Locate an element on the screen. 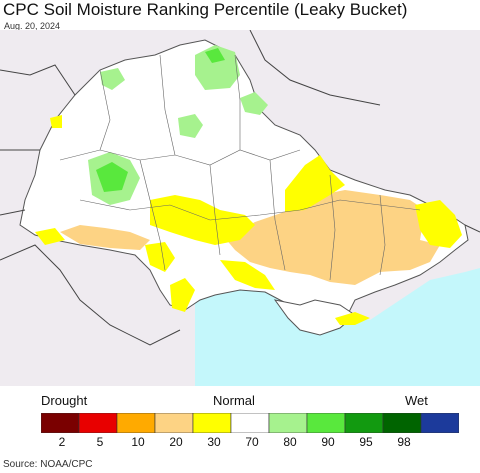 This screenshot has height=473, width=480. legend-label-drought: Drought is located at coordinates (64, 400).